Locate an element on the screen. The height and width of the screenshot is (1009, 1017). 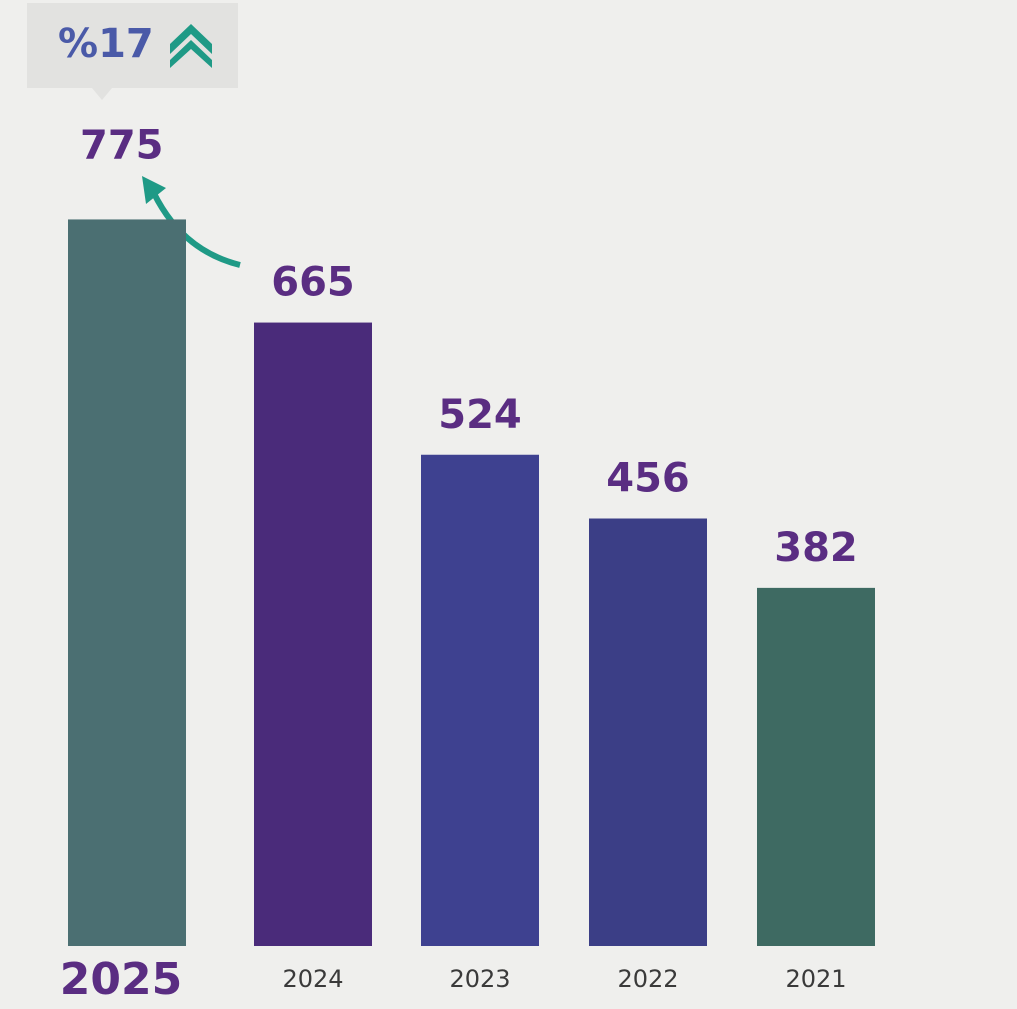
annotation-box is located at coordinates (132, 45).